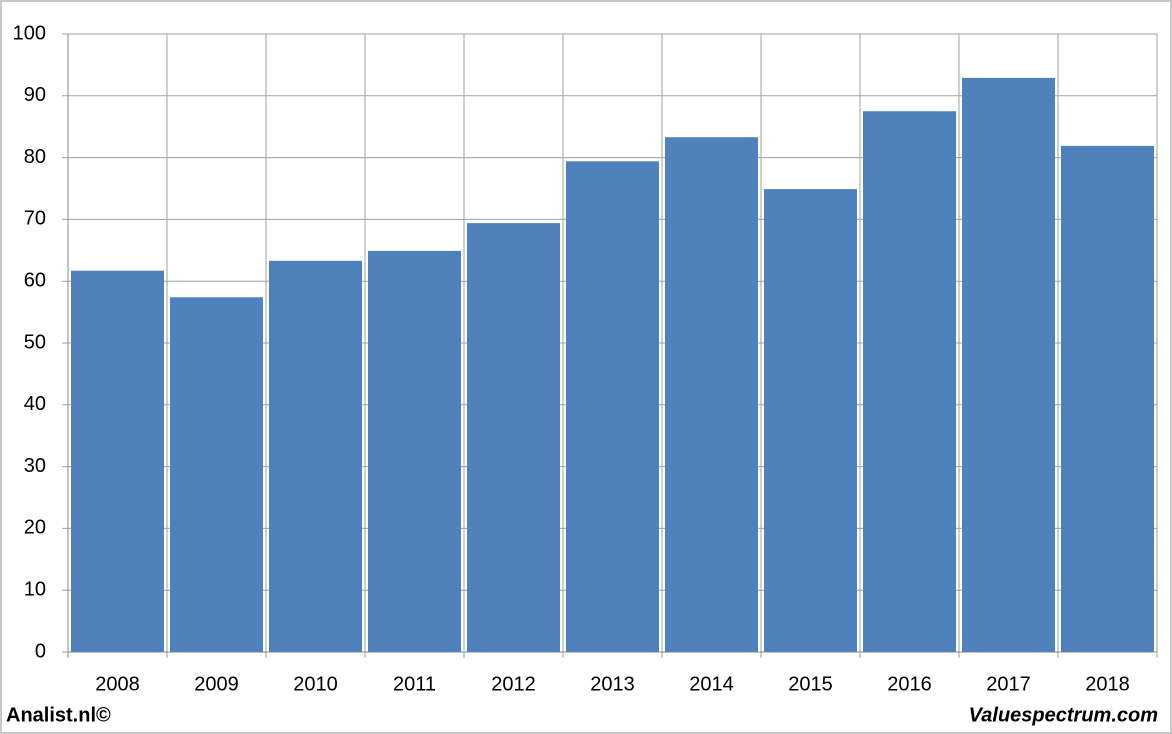 Image resolution: width=1172 pixels, height=734 pixels. Describe the element at coordinates (117, 684) in the screenshot. I see `x-tick-label: 2008` at that location.